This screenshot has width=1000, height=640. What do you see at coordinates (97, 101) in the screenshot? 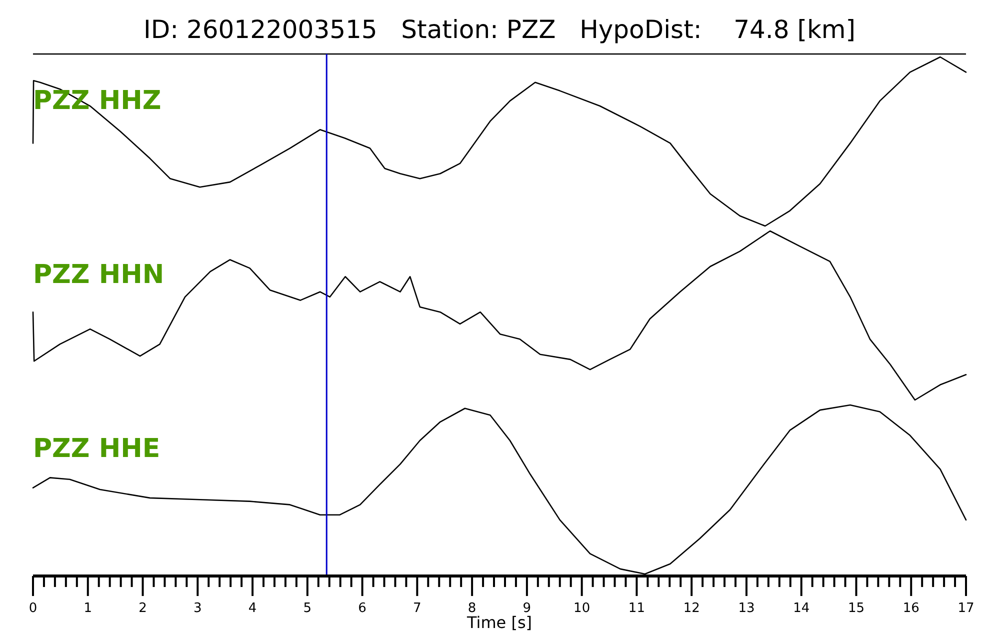
I see `series-label: PZZ HHZ` at bounding box center [97, 101].